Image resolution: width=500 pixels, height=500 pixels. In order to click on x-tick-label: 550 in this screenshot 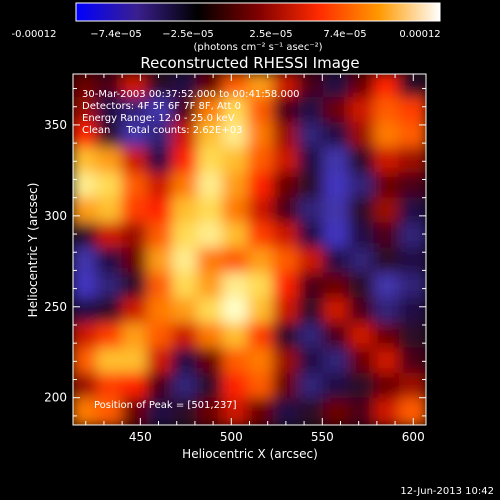, I will do `click(322, 437)`.